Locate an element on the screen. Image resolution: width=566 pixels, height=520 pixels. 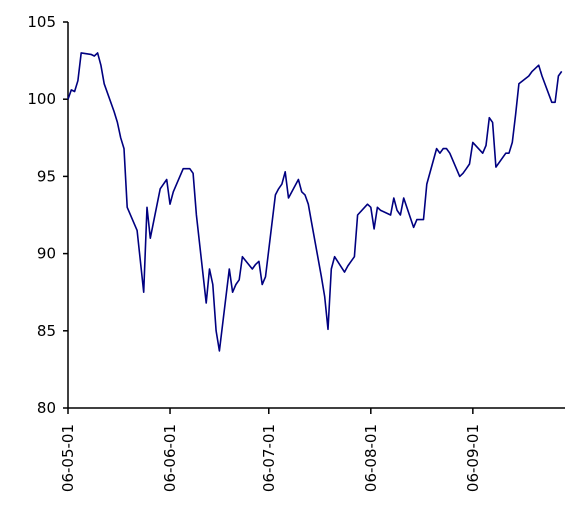
y-tick-label: 80 is located at coordinates (46, 408).